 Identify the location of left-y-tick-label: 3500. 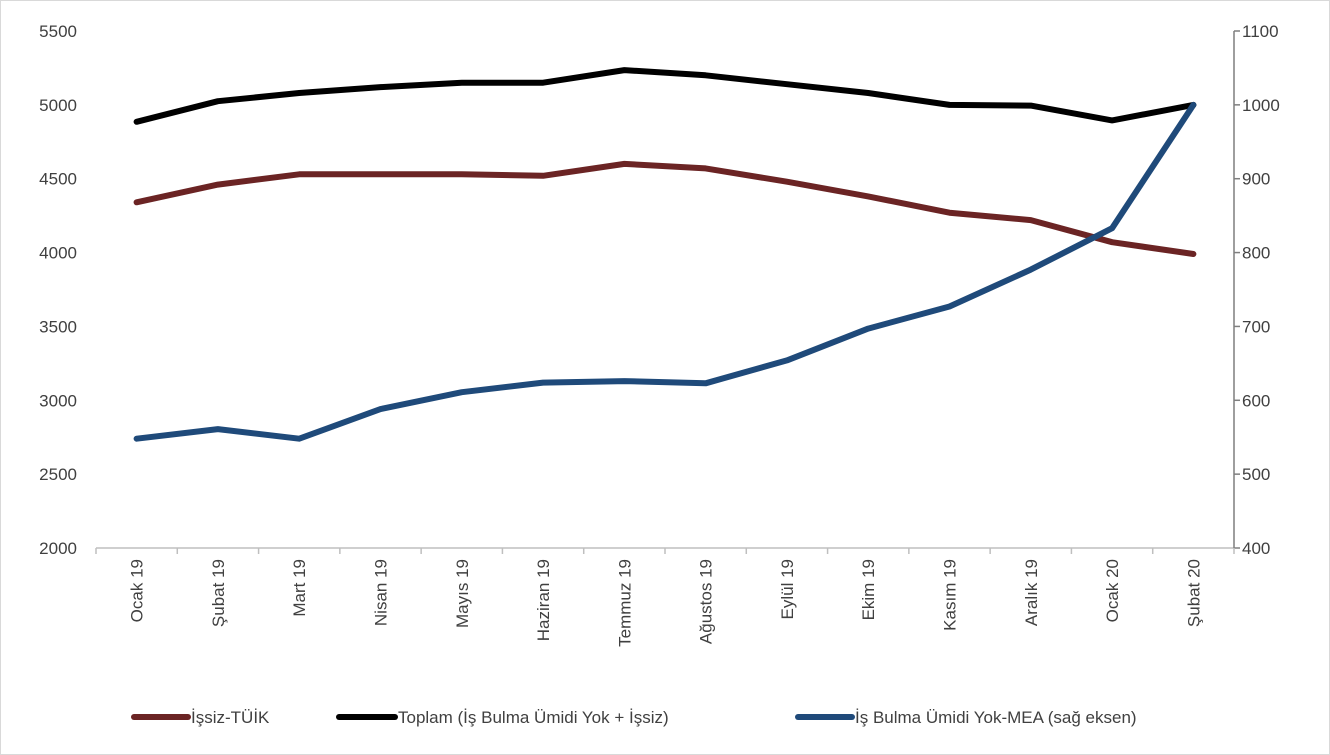
(58, 326).